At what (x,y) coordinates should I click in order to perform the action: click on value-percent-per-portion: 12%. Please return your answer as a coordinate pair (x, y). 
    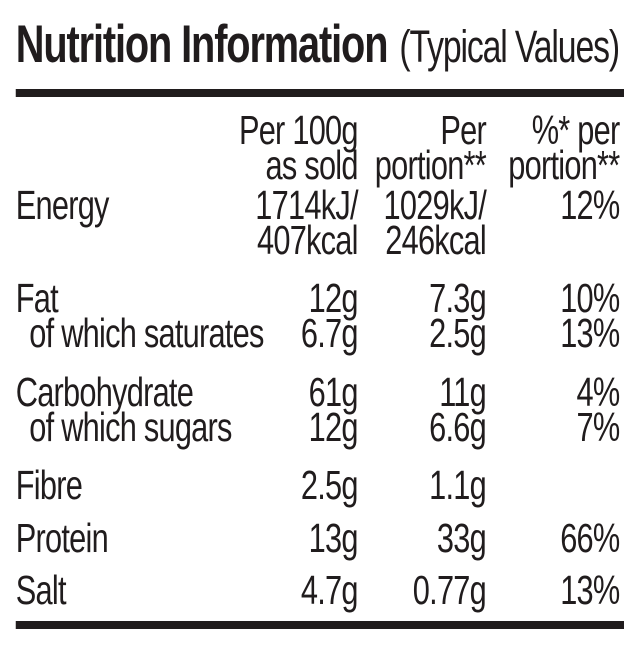
    Looking at the image, I should click on (590, 205).